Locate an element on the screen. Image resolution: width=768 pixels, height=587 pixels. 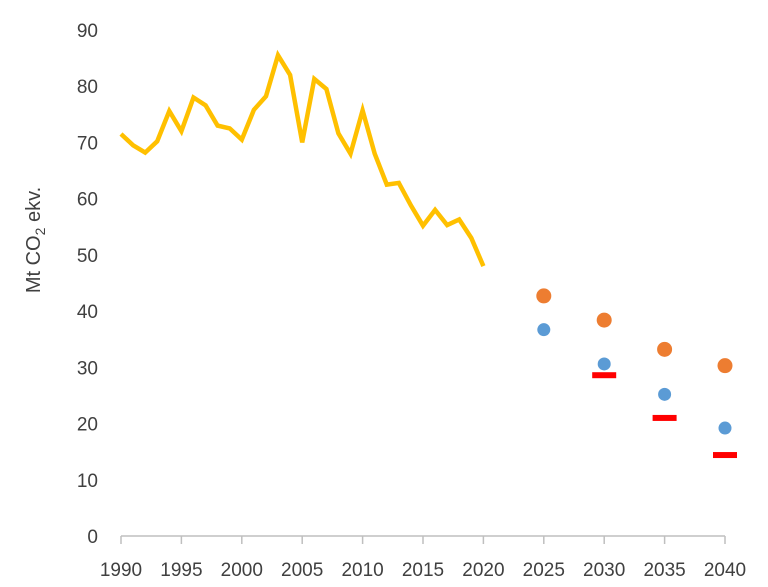
y-tick-label: 0 is located at coordinates (92, 537).